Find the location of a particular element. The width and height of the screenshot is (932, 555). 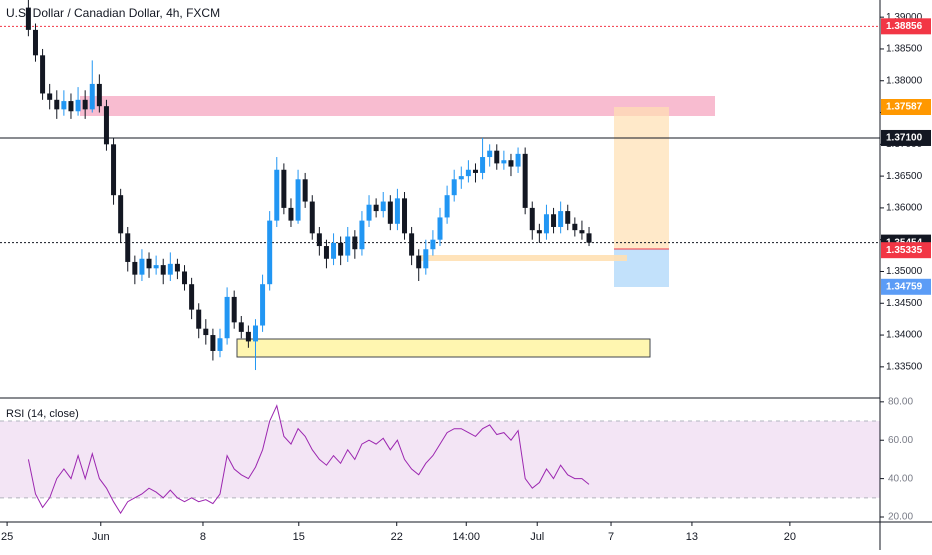

x-tick-label: Jul is located at coordinates (537, 537).